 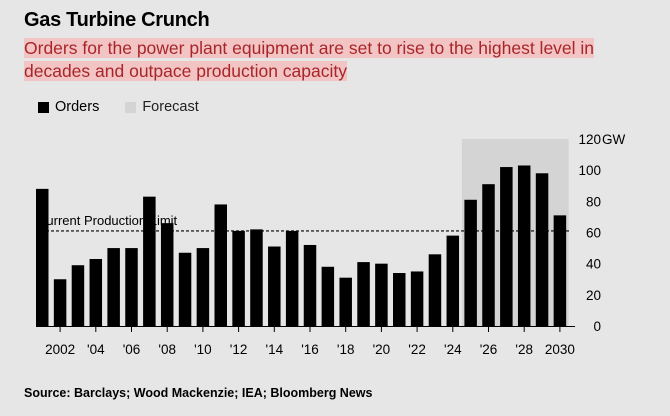 What do you see at coordinates (489, 349) in the screenshot?
I see `x-tick-label-2026: '26` at bounding box center [489, 349].